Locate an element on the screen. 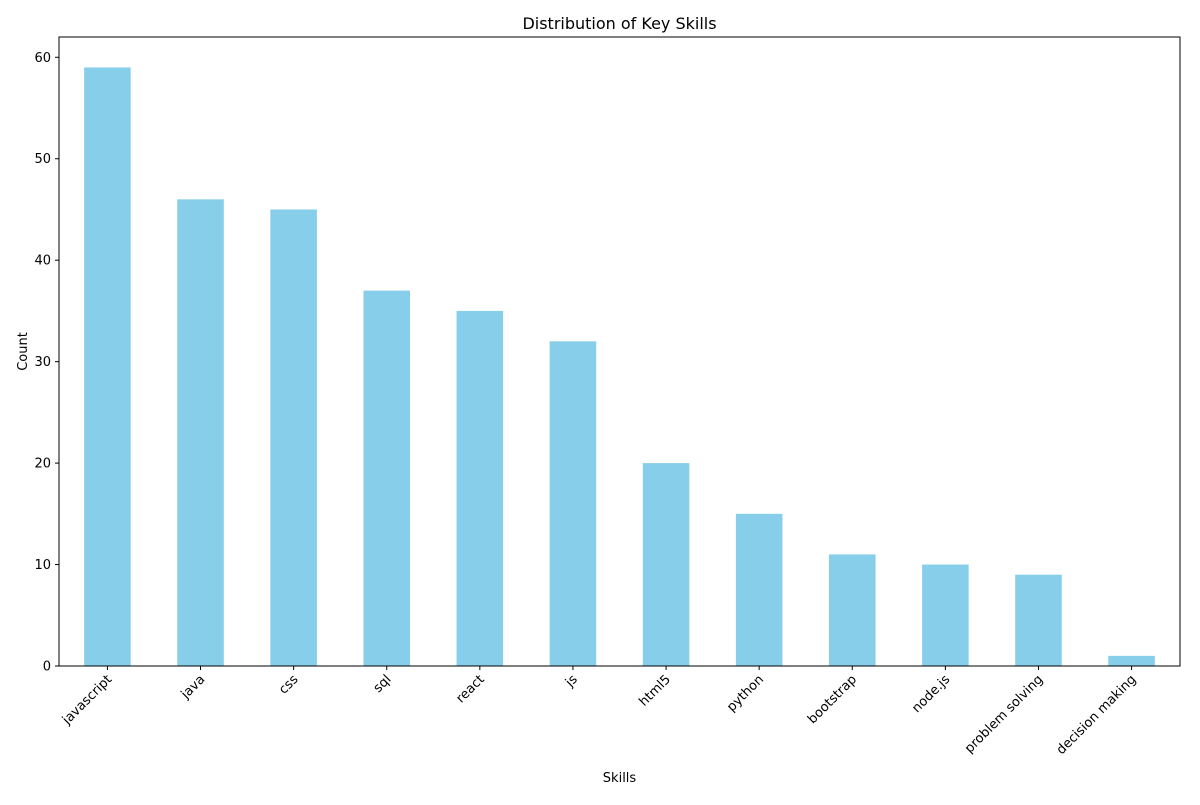 The width and height of the screenshot is (1200, 805). x-tick-label: js is located at coordinates (571, 681).